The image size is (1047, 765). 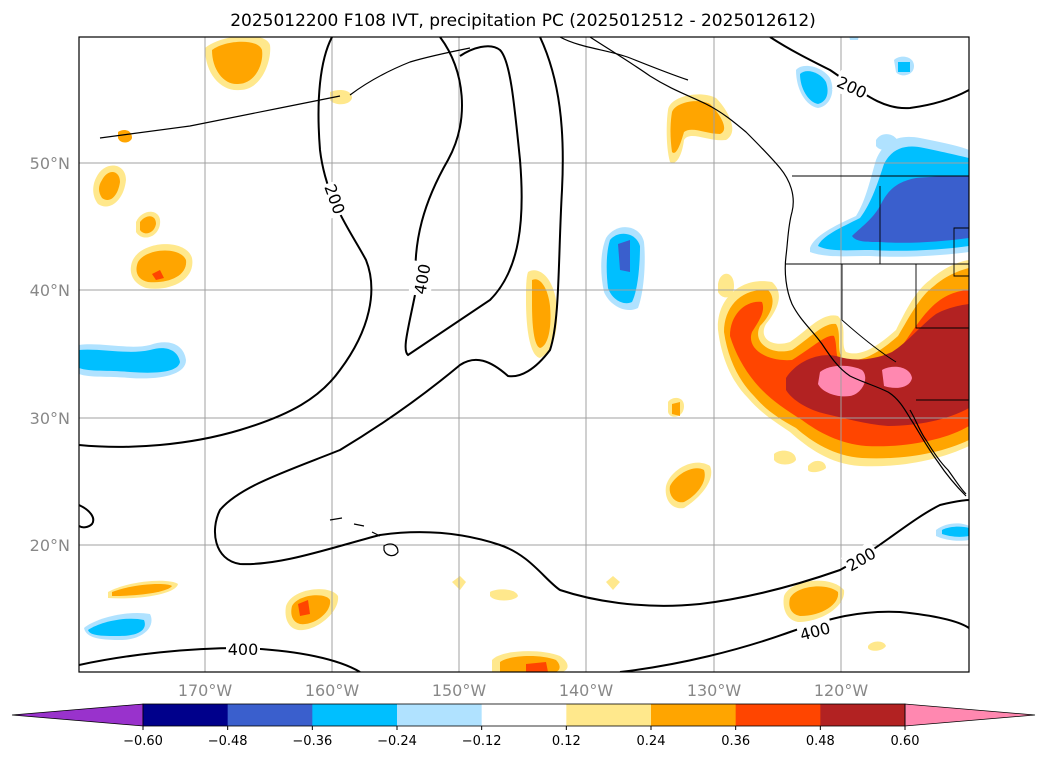 I want to click on alaska-coast, so click(x=624, y=59).